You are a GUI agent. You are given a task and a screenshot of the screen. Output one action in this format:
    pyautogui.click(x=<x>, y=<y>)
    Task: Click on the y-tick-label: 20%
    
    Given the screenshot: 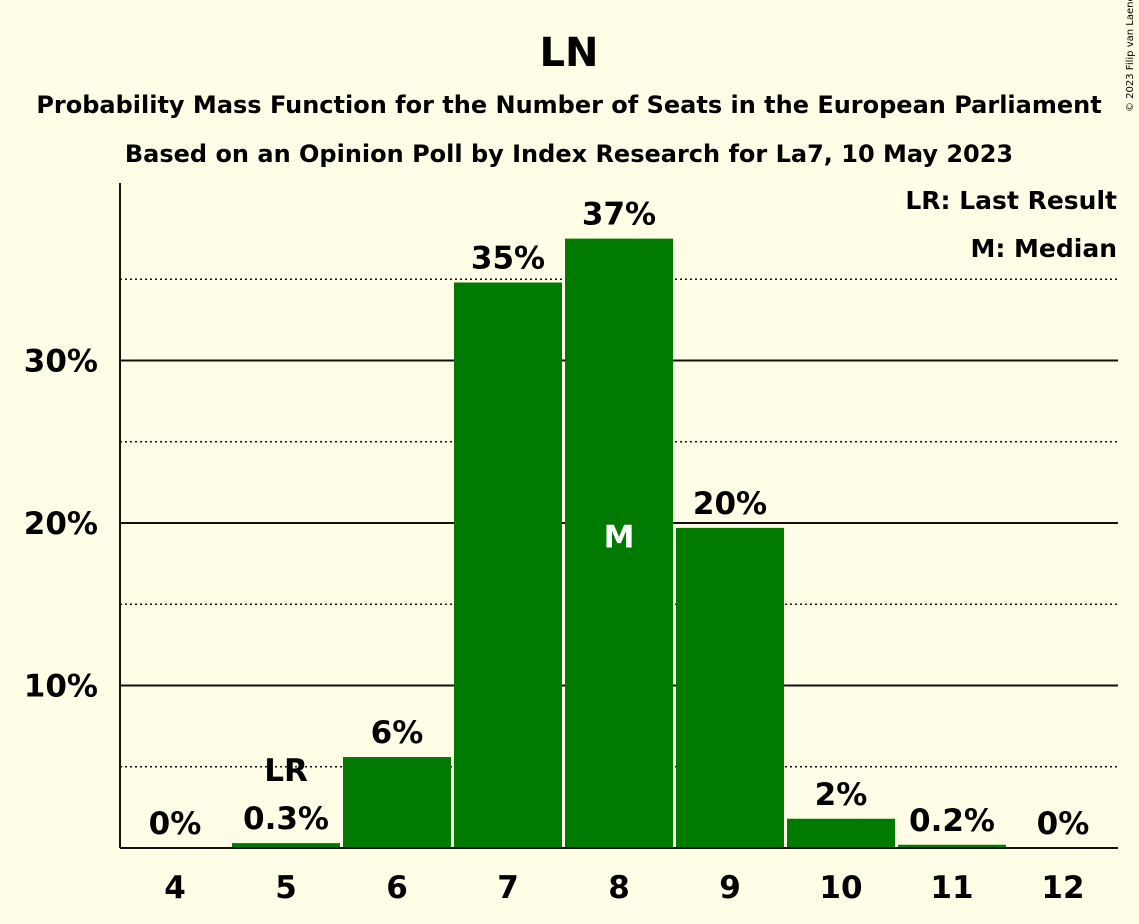 What is the action you would take?
    pyautogui.click(x=61, y=524)
    